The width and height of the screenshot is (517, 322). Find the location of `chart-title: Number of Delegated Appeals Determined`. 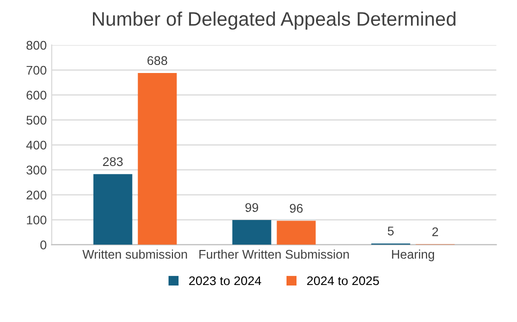

chart-title: Number of Delegated Appeals Determined is located at coordinates (274, 21).